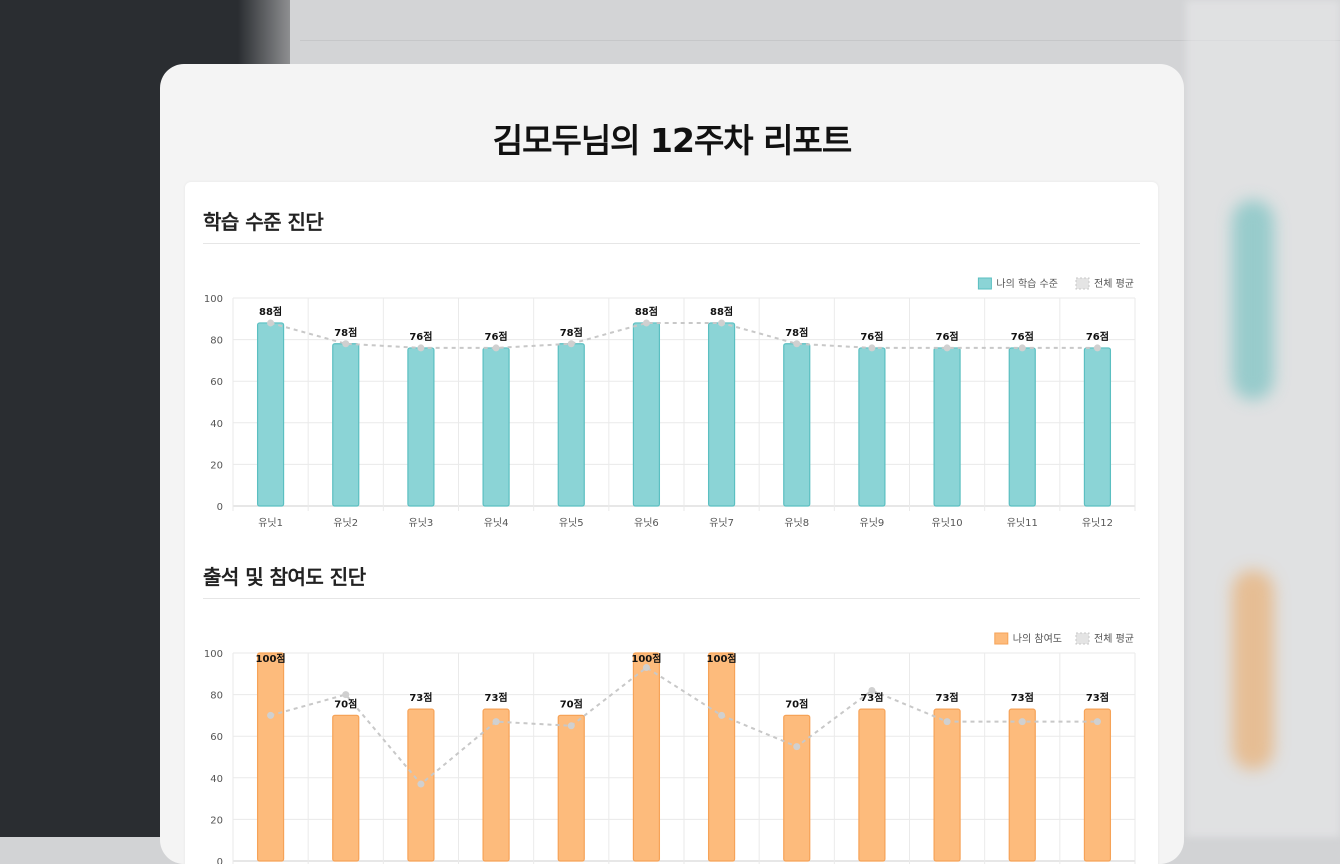 The image size is (1340, 864). I want to click on x-tick-label: 유닛4, so click(496, 523).